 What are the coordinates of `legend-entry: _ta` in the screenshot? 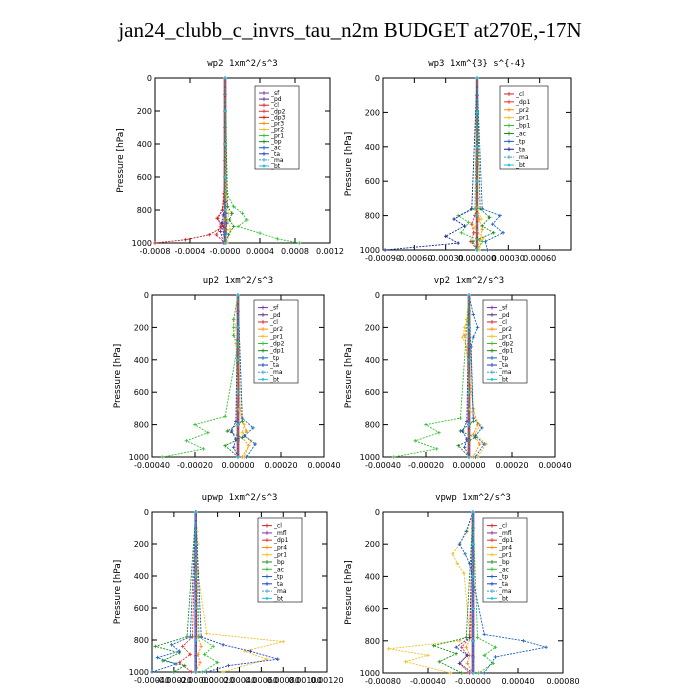 It's located at (272, 584).